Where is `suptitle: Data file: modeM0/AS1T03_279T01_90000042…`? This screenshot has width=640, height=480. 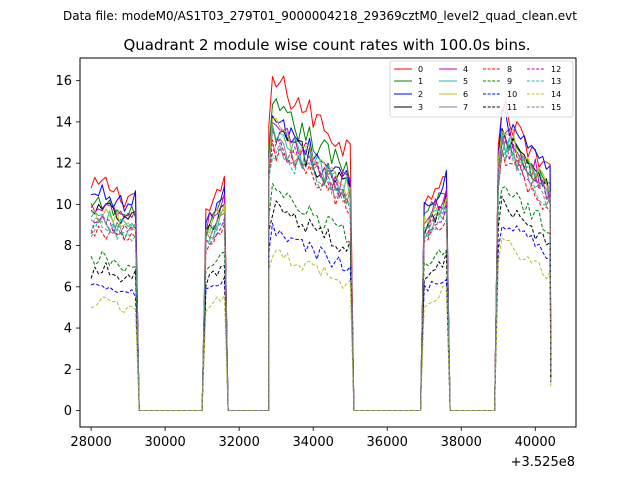 suptitle: Data file: modeM0/AS1T03_279T01_90000042… is located at coordinates (320, 16).